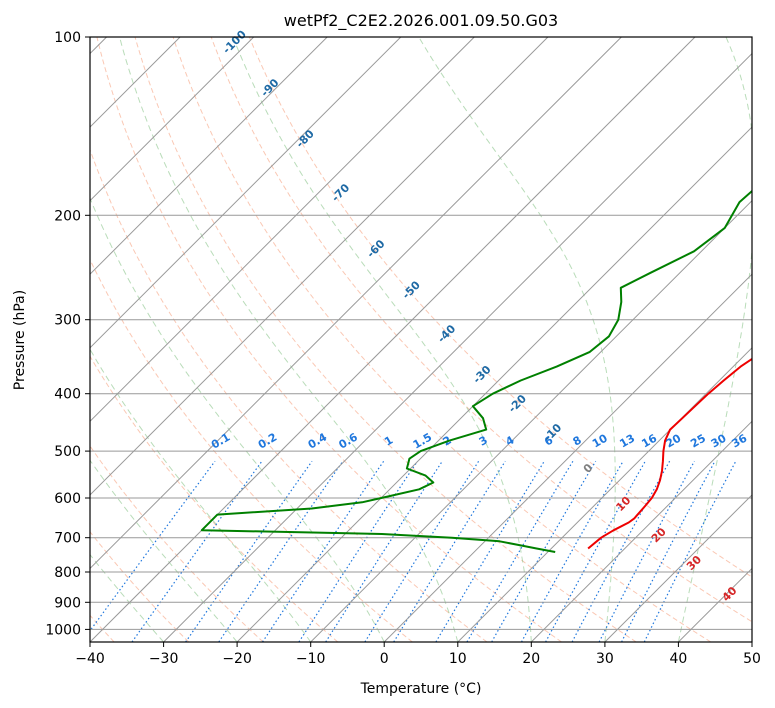  What do you see at coordinates (63, 630) in the screenshot?
I see `y-tick-label: 1000` at bounding box center [63, 630].